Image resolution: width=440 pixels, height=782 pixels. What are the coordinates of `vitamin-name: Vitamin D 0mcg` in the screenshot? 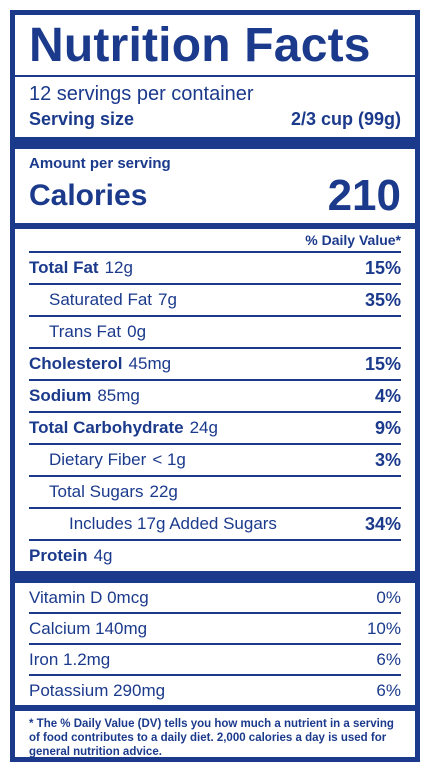 It's located at (89, 597).